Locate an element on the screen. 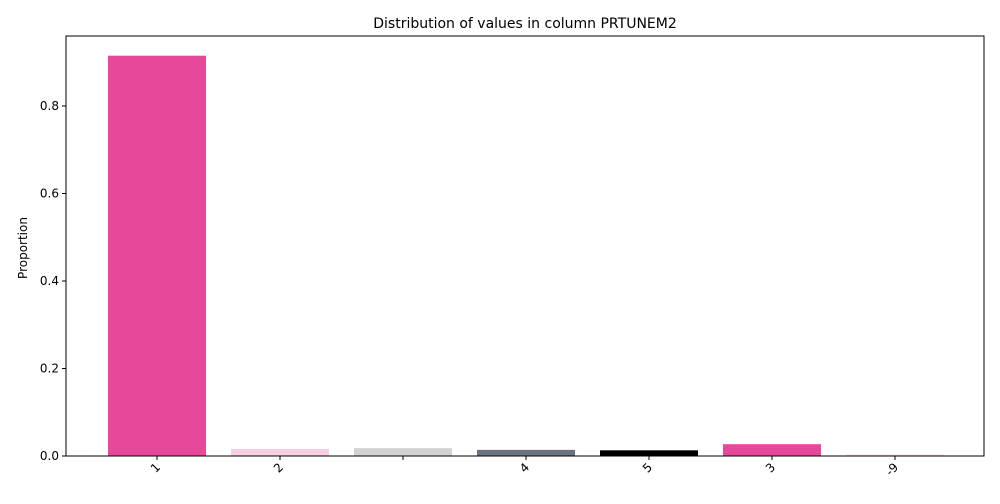 The width and height of the screenshot is (1000, 504). y-axis-label: Proportion is located at coordinates (23, 248).